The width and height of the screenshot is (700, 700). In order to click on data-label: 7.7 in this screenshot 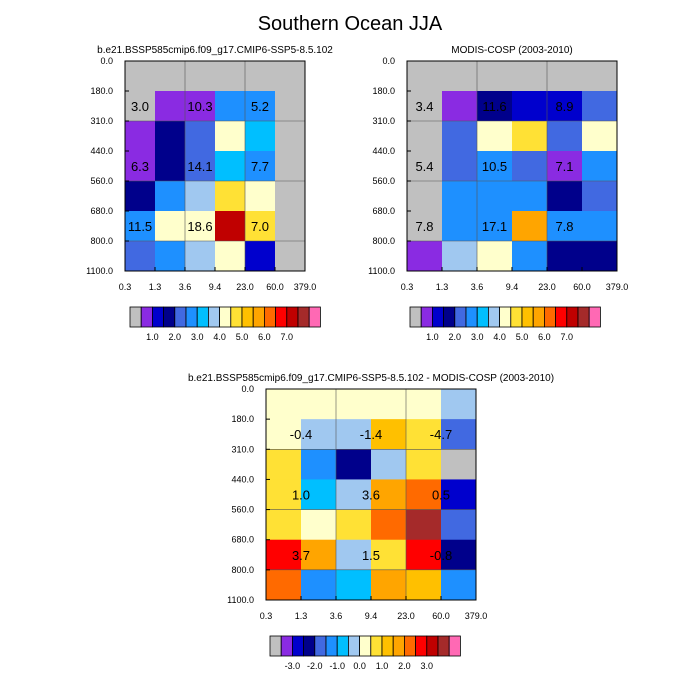, I will do `click(260, 166)`.